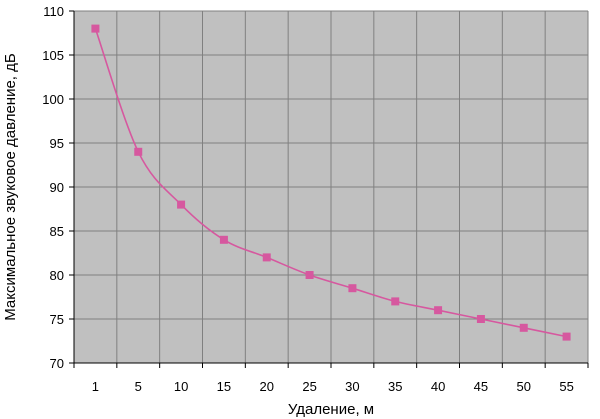 This screenshot has height=419, width=600. What do you see at coordinates (438, 386) in the screenshot?
I see `x-tick-label: 40` at bounding box center [438, 386].